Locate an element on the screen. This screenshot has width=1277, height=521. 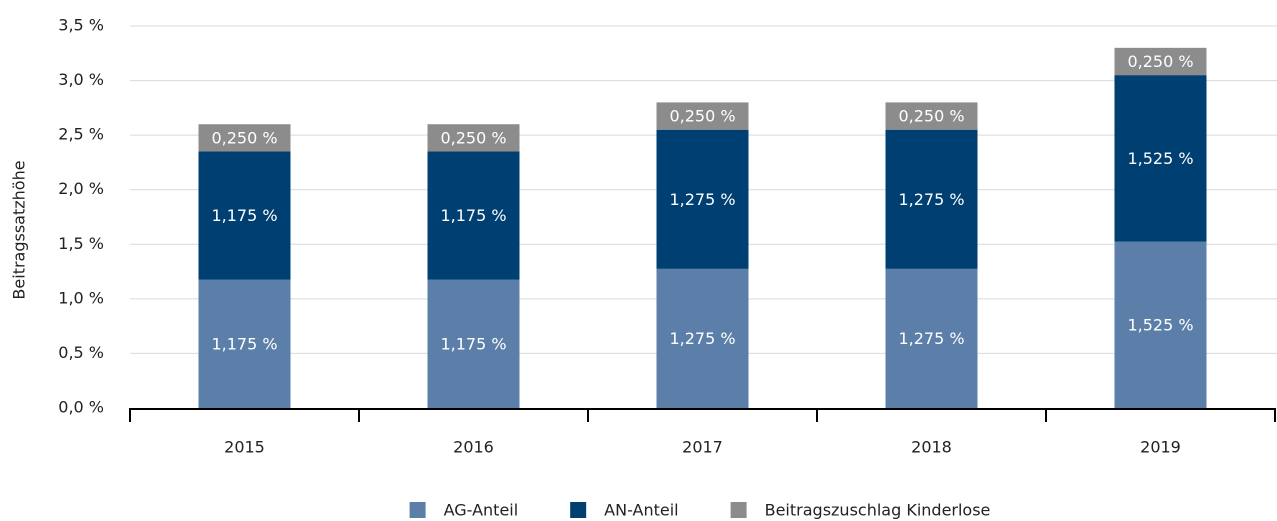
x-tick-label: 2017 is located at coordinates (702, 447).